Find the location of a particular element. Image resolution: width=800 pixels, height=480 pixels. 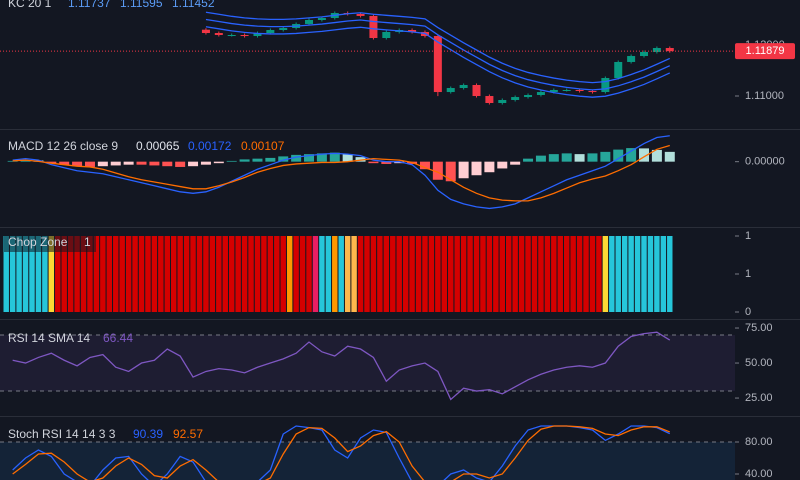

y-tick-label: 50.00 is located at coordinates (759, 363).